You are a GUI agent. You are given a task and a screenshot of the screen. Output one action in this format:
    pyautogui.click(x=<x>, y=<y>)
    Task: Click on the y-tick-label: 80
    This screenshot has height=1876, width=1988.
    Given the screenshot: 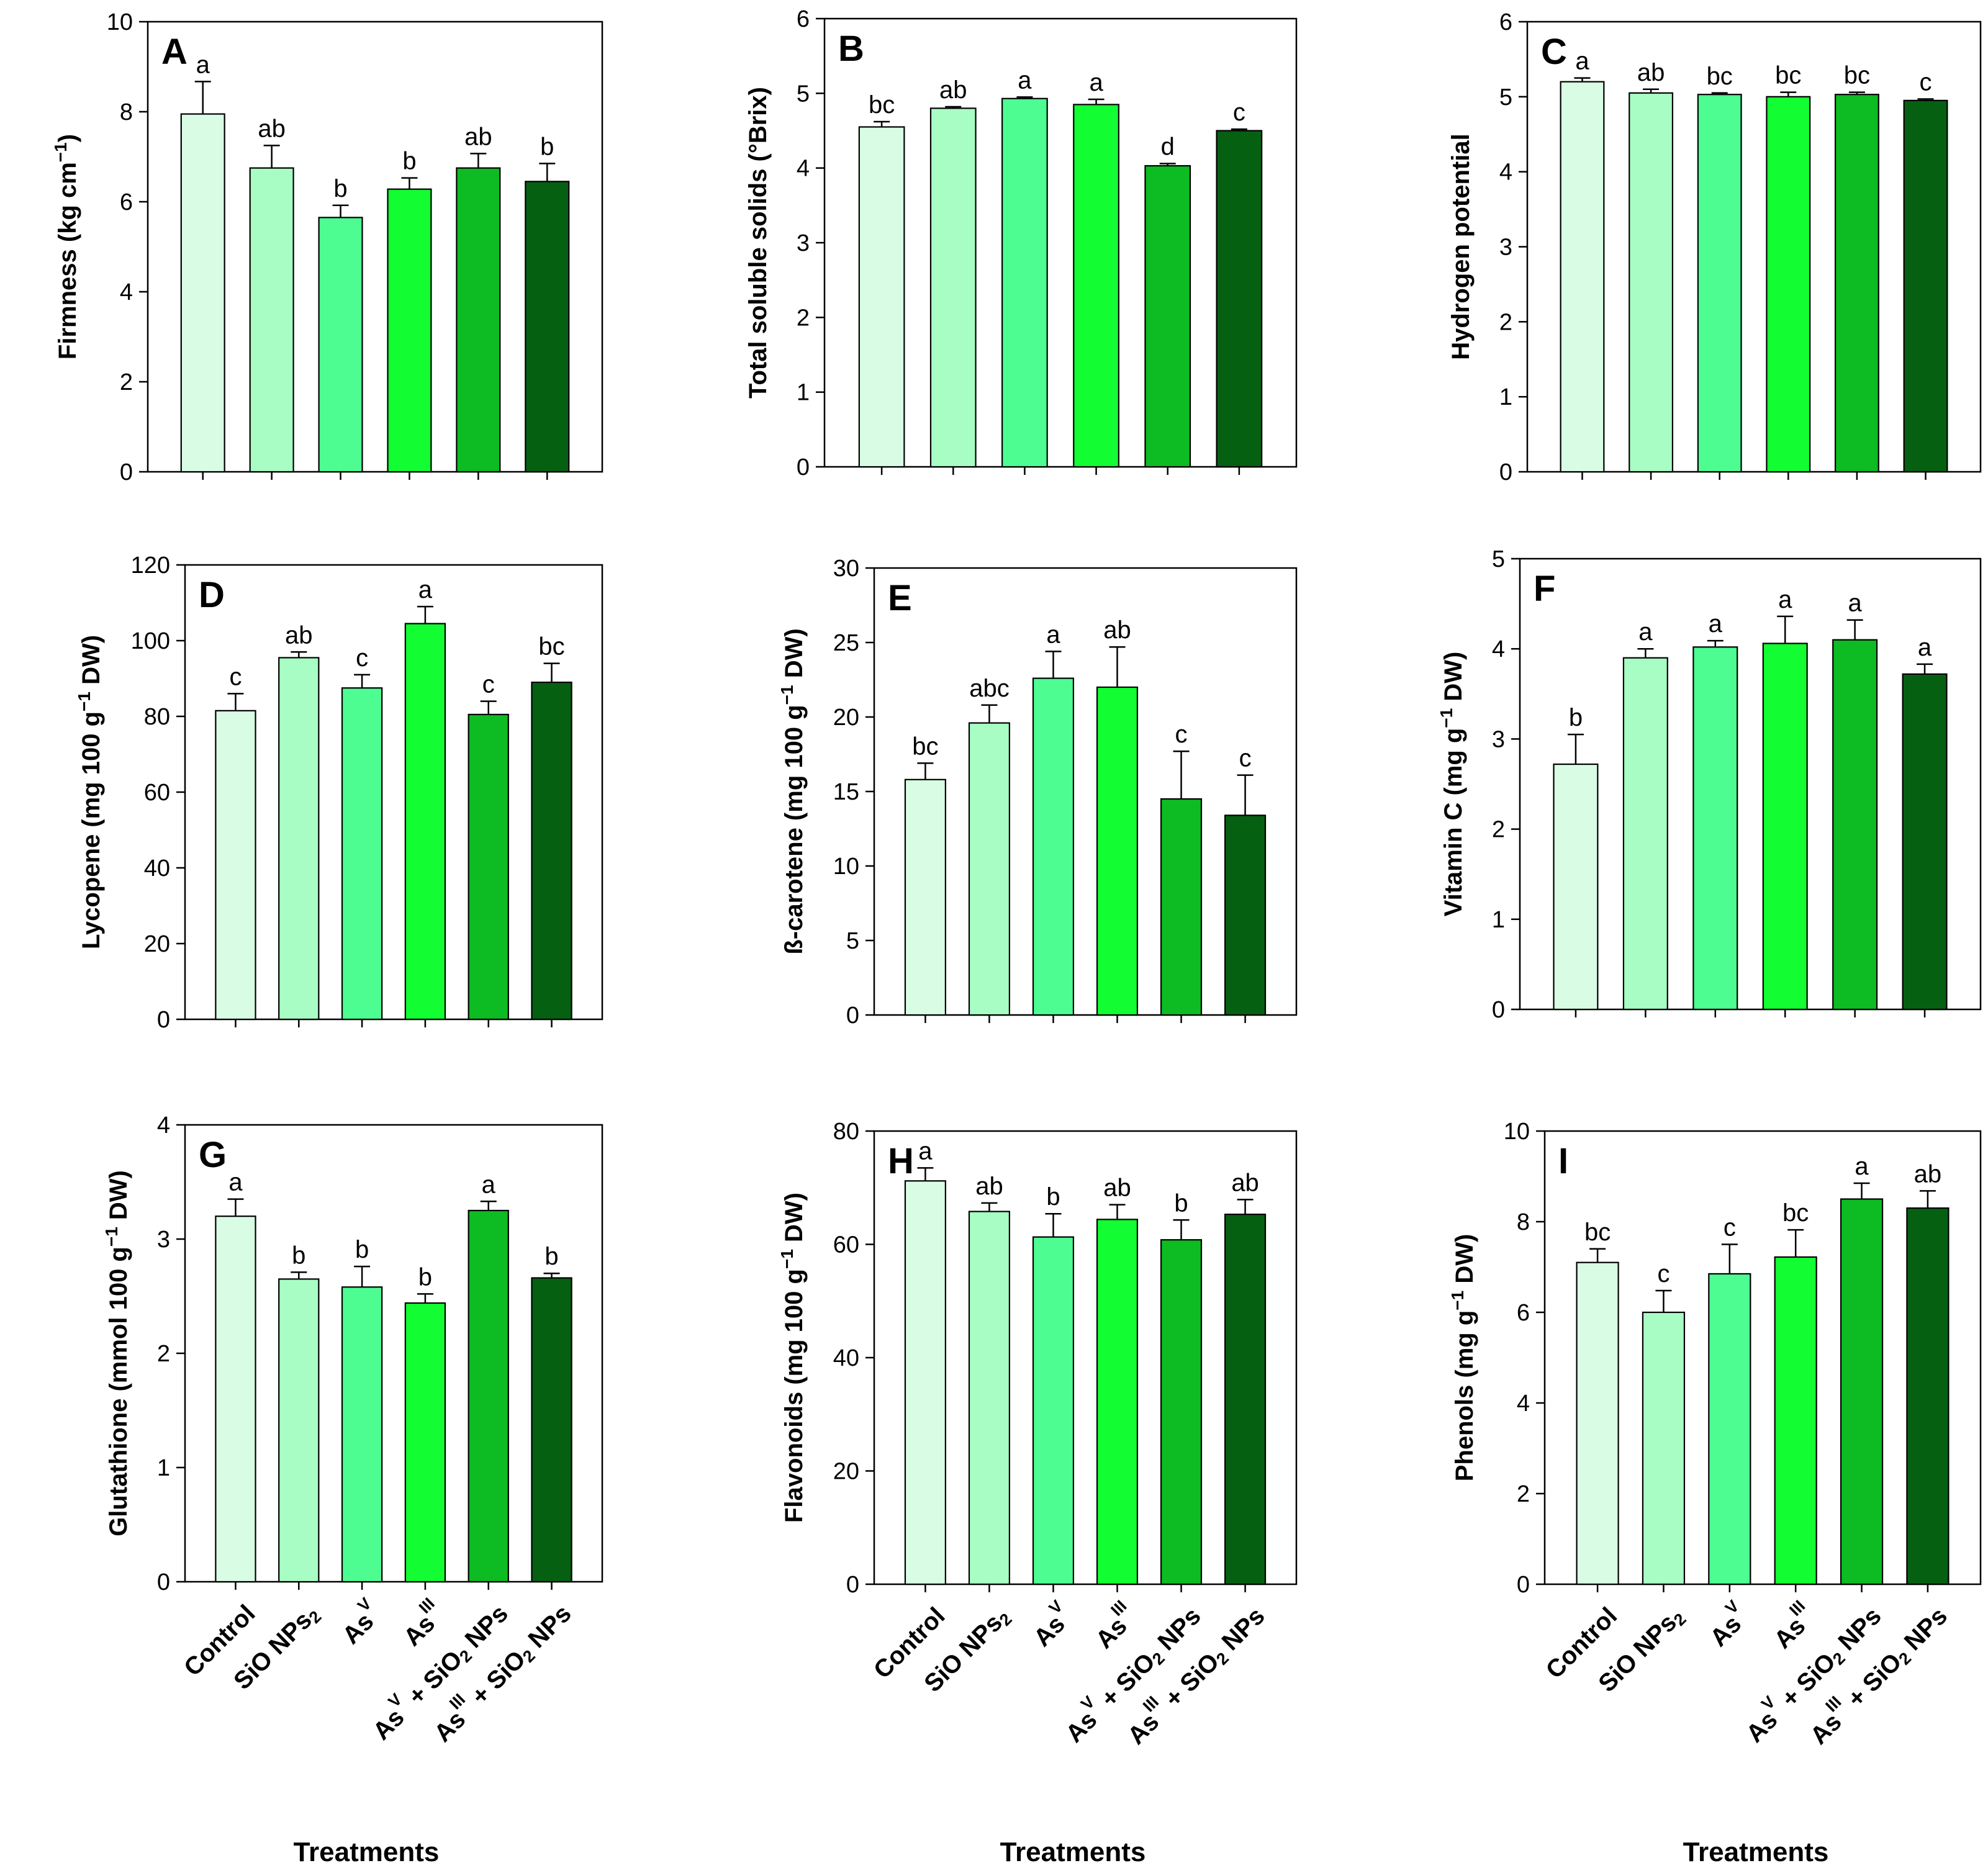 What is the action you would take?
    pyautogui.click(x=846, y=1132)
    